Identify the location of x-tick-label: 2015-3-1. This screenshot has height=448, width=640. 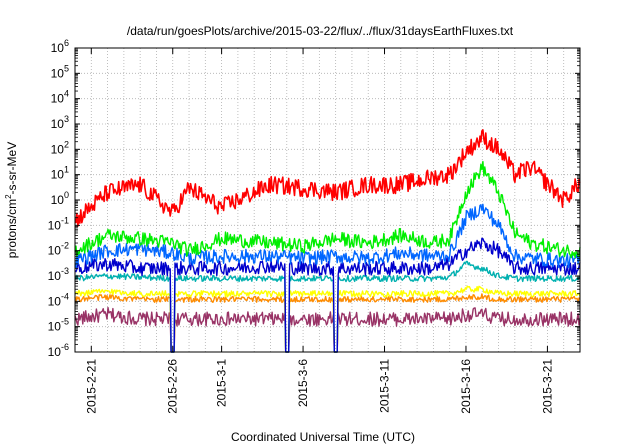
(222, 383).